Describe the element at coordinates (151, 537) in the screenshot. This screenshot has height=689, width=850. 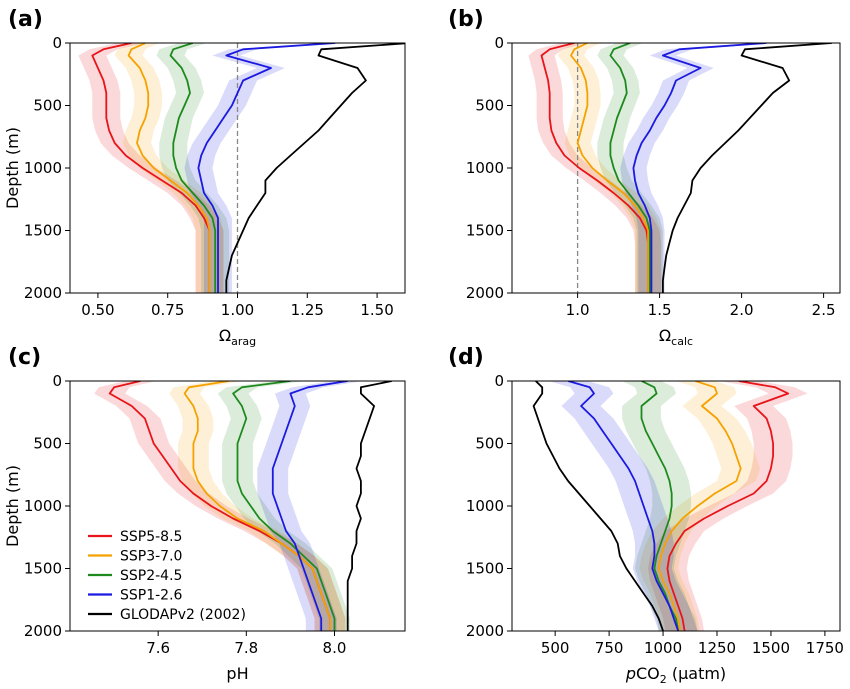
I see `legend-entry: SSP5-8.5` at that location.